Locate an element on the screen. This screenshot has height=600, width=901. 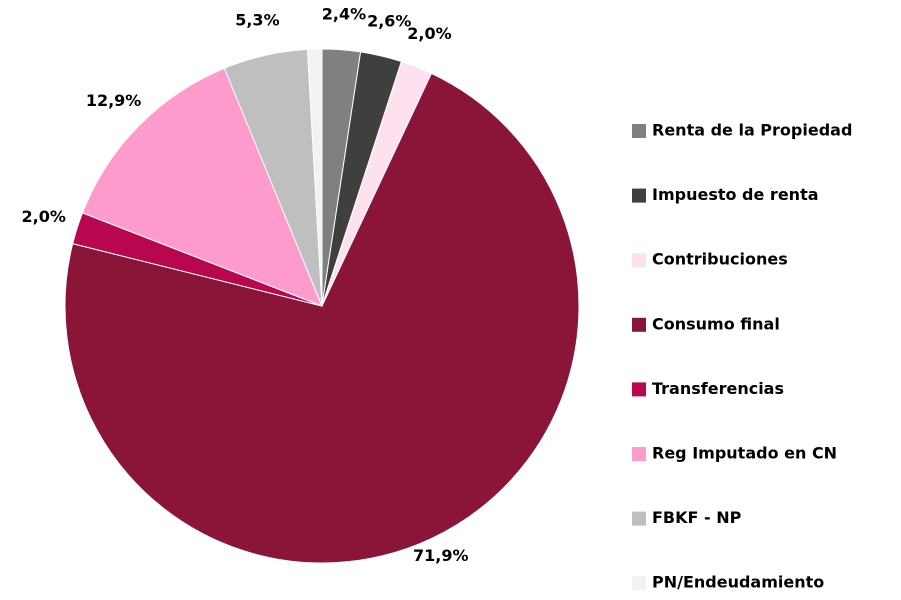
legend-label: Transferencias is located at coordinates (718, 388).